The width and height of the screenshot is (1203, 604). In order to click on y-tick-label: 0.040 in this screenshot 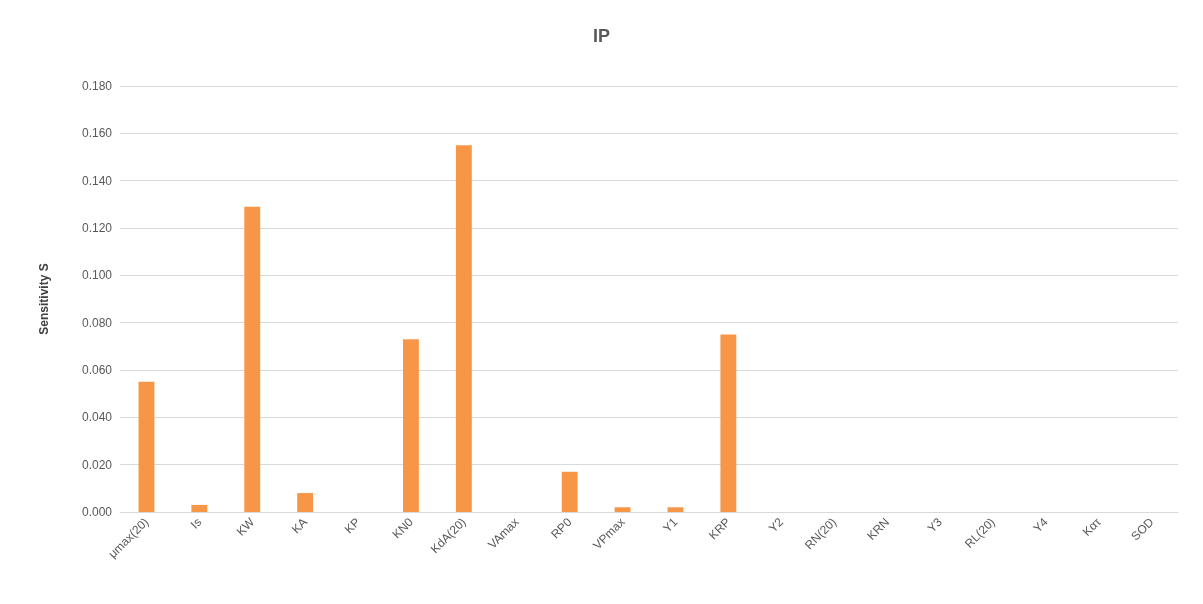, I will do `click(97, 417)`.